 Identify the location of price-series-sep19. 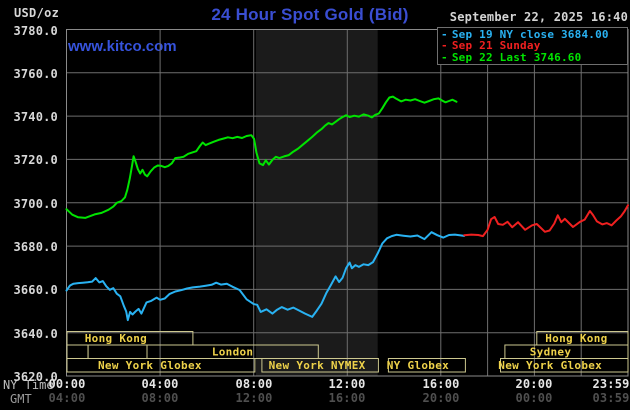
(265, 276).